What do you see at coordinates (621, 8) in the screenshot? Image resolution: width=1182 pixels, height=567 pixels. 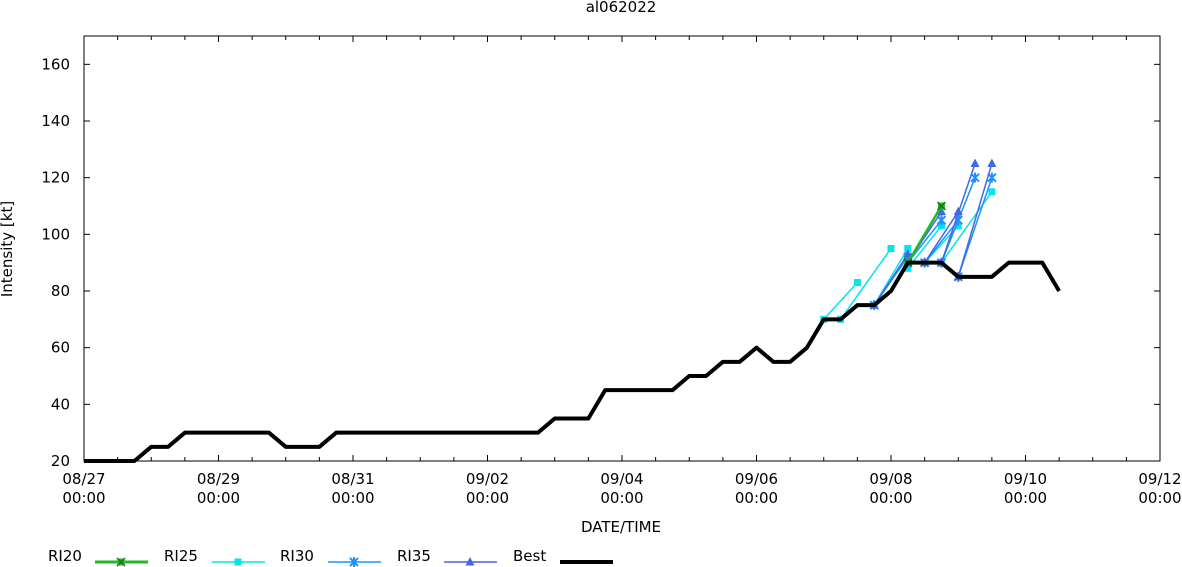 I see `chart-title: al062022` at bounding box center [621, 8].